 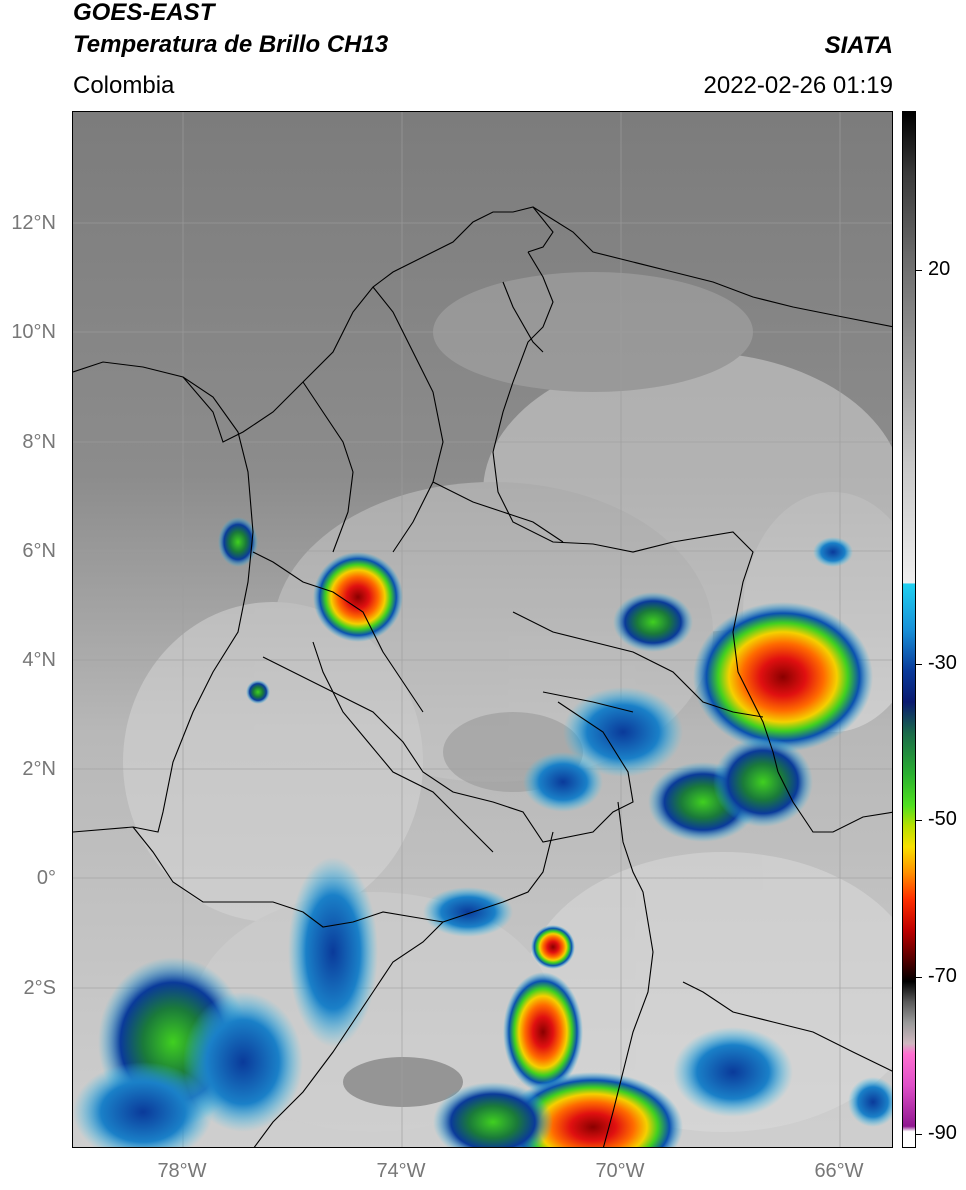 I want to click on satellite-title: GOES-EAST, so click(x=144, y=13).